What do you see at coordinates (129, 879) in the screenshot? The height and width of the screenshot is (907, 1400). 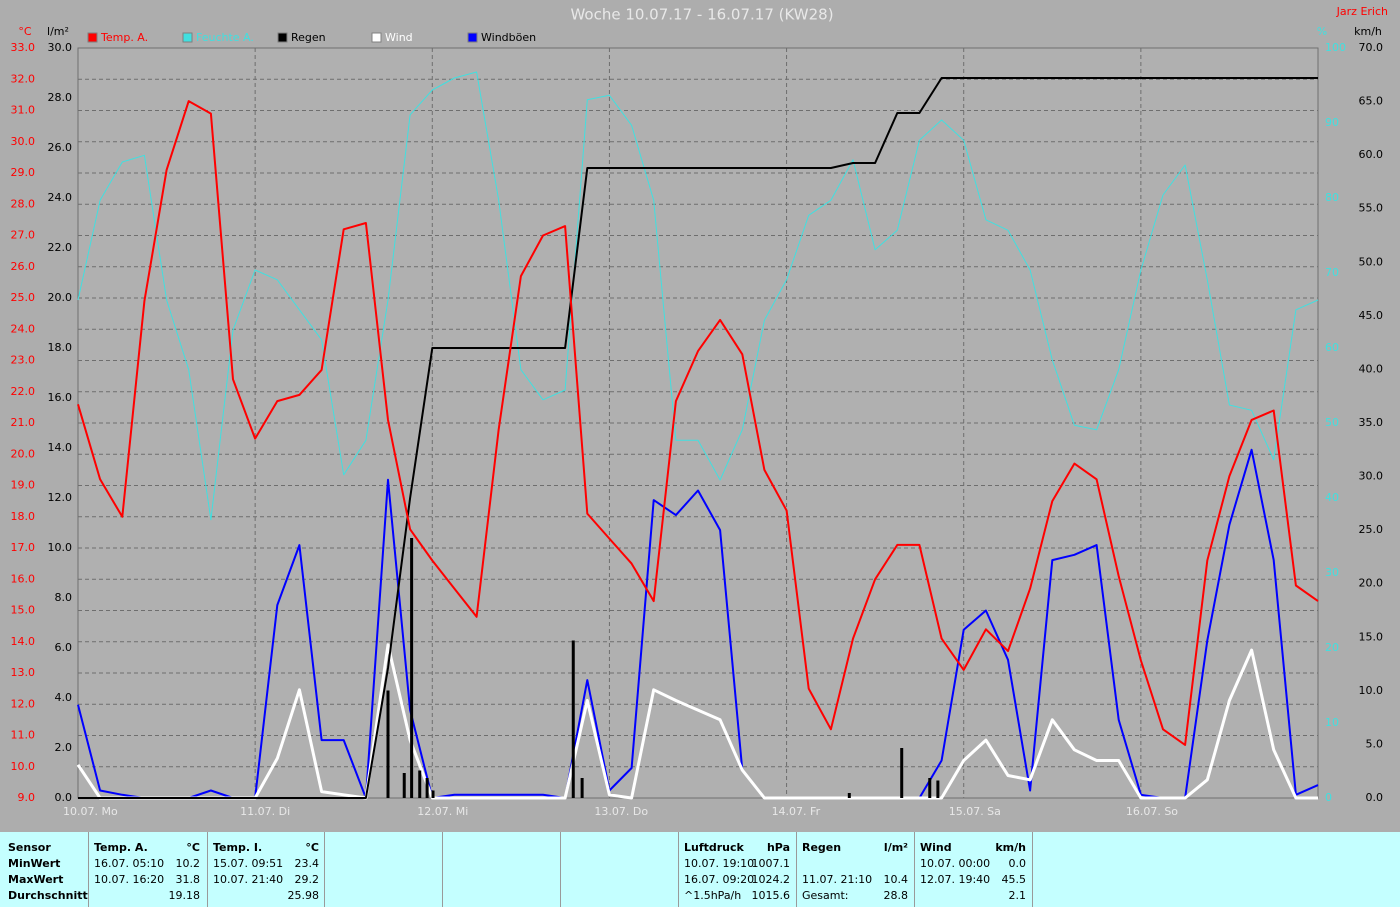 I see `cell-date: 10.07. 16:20` at bounding box center [129, 879].